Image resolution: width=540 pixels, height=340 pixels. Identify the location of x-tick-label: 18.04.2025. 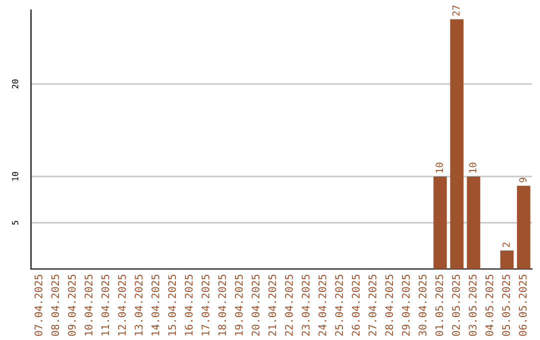
(222, 305).